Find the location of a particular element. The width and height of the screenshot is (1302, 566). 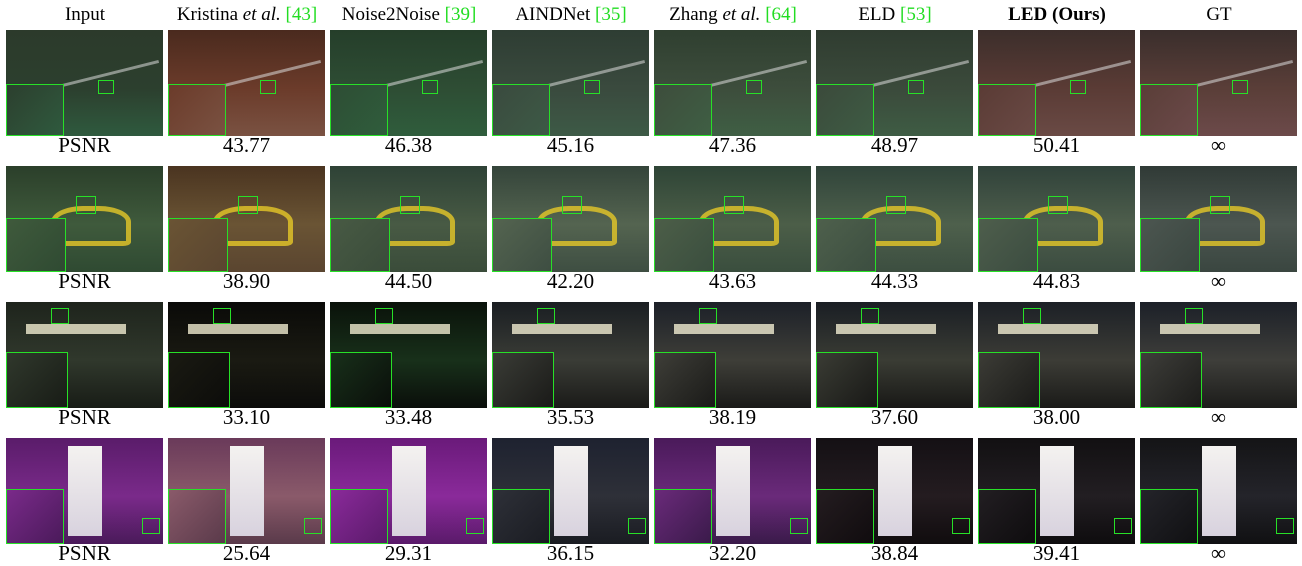

citation-link: [35] is located at coordinates (611, 14).